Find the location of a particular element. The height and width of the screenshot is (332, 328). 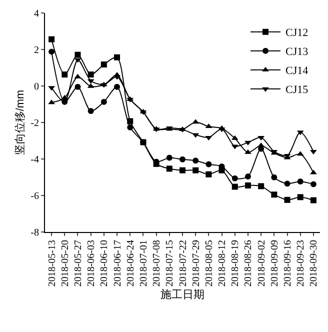

x-tick-label: 2018-06-17 is located at coordinates (118, 263).